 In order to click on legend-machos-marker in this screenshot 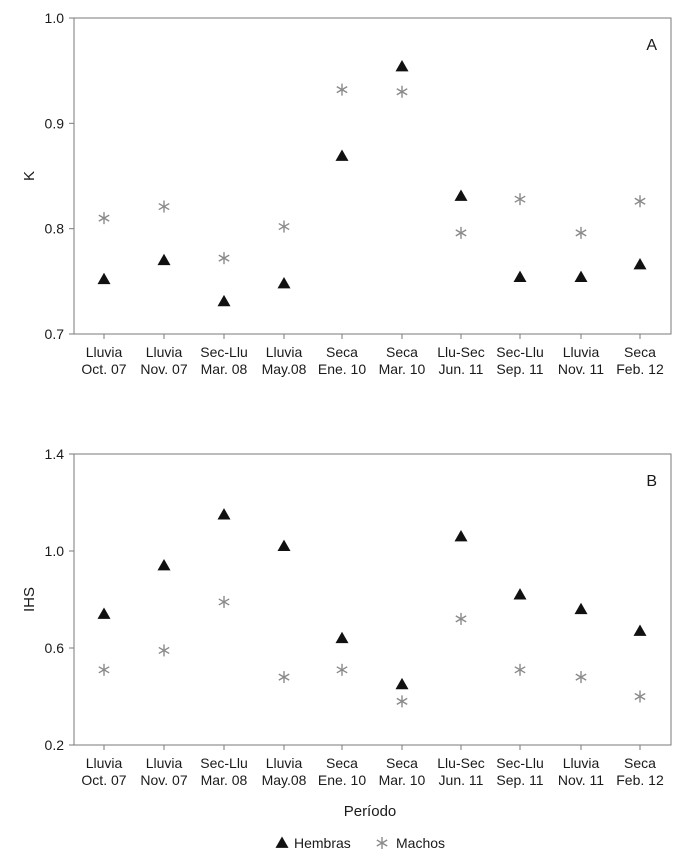, I will do `click(382, 843)`.